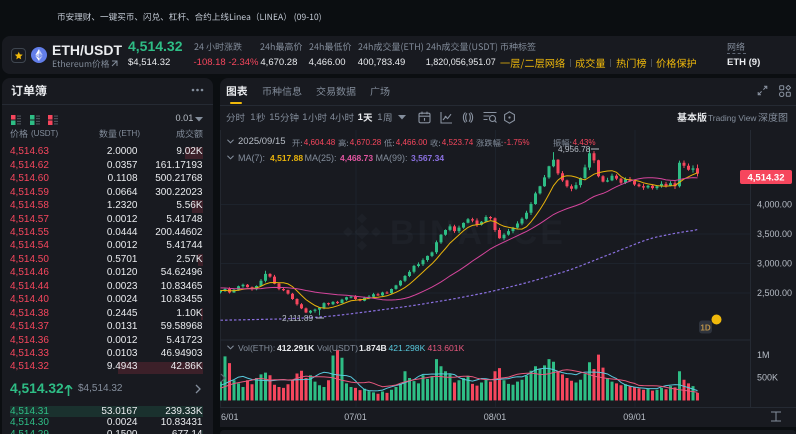  I want to click on svg-text: 07/01, so click(355, 417).